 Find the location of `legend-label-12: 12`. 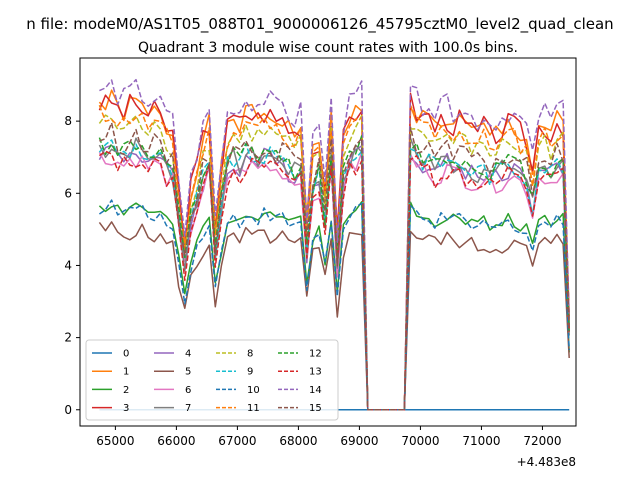

legend-label-12: 12 is located at coordinates (315, 354).